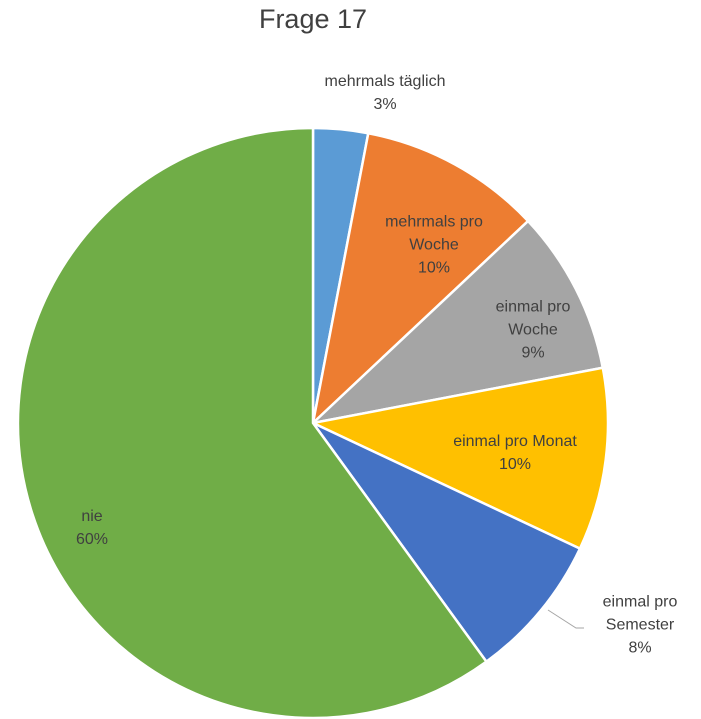 This screenshot has width=701, height=719. What do you see at coordinates (515, 453) in the screenshot?
I see `data-label: einmal pro Monat 10%` at bounding box center [515, 453].